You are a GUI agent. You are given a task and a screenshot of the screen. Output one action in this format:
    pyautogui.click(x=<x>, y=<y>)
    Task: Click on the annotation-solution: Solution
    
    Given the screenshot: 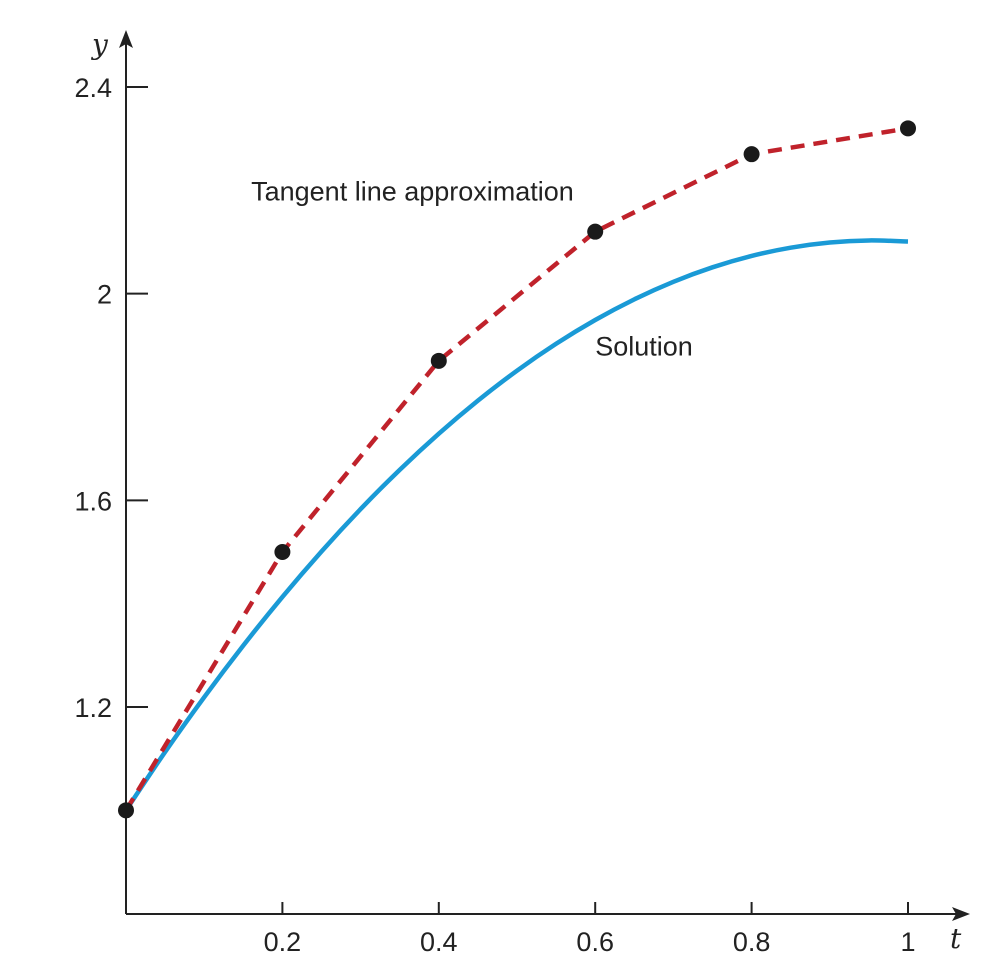 What is the action you would take?
    pyautogui.click(x=644, y=346)
    